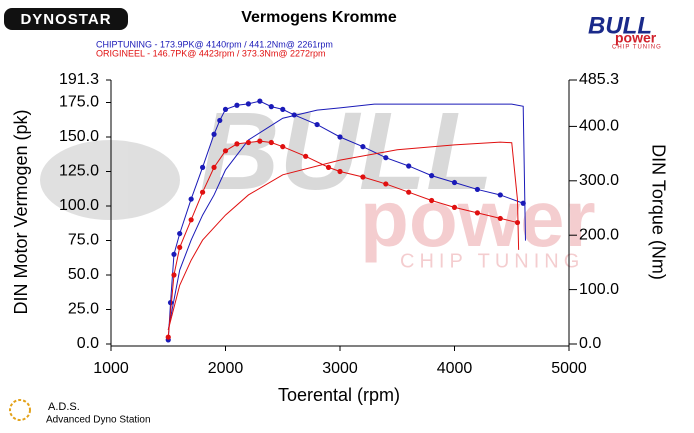 Image resolution: width=694 pixels, height=433 pixels. Describe the element at coordinates (226, 368) in the screenshot. I see `x-tick-label: 2000` at that location.